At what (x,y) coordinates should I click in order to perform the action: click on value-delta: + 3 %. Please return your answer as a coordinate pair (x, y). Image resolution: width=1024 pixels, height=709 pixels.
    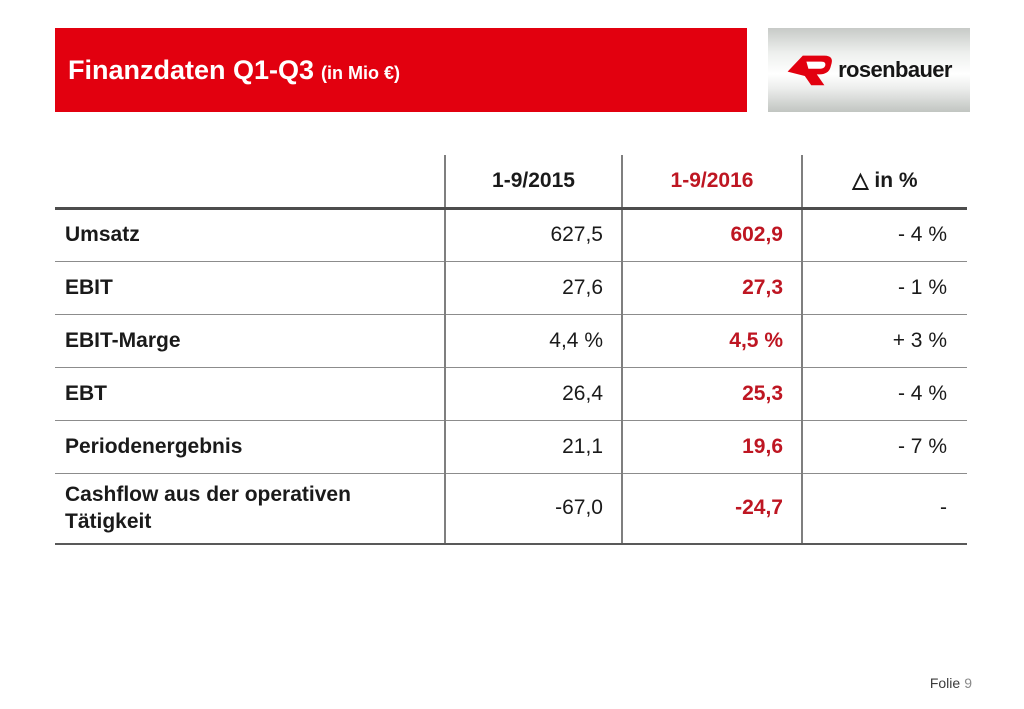
    Looking at the image, I should click on (884, 341).